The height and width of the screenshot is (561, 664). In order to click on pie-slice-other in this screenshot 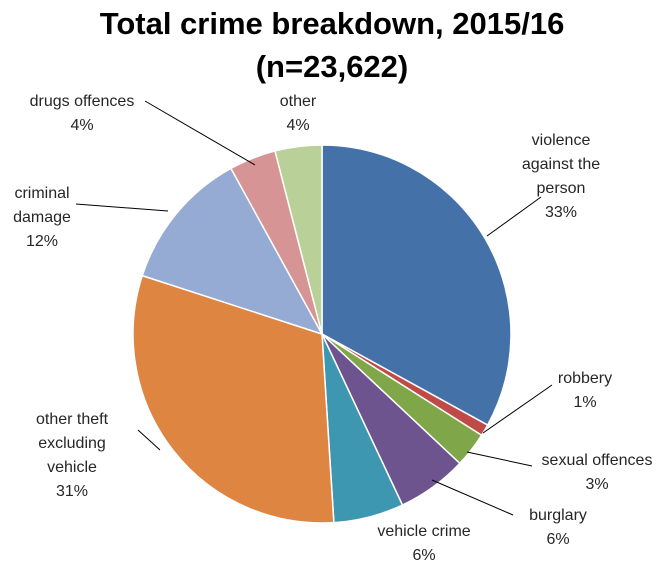, I will do `click(298, 239)`.